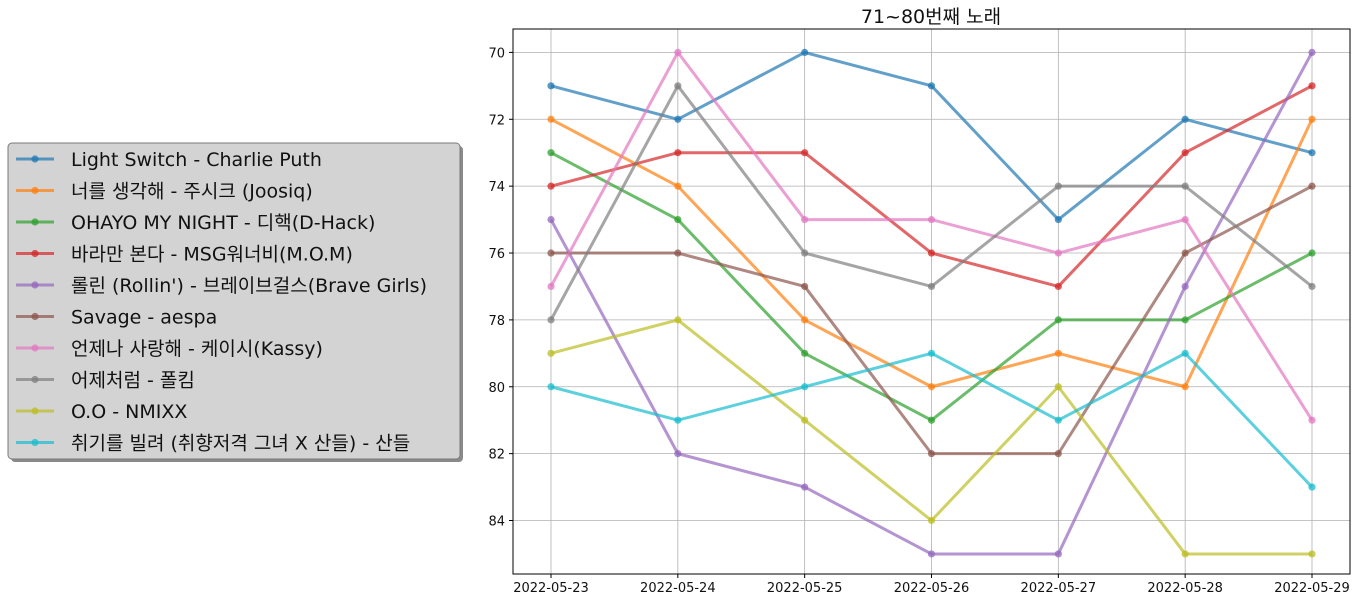 This screenshot has width=1357, height=603. Describe the element at coordinates (212, 255) in the screenshot. I see `legend-label: 바라만 본다 - MSG워너비(M.O.M)` at that location.